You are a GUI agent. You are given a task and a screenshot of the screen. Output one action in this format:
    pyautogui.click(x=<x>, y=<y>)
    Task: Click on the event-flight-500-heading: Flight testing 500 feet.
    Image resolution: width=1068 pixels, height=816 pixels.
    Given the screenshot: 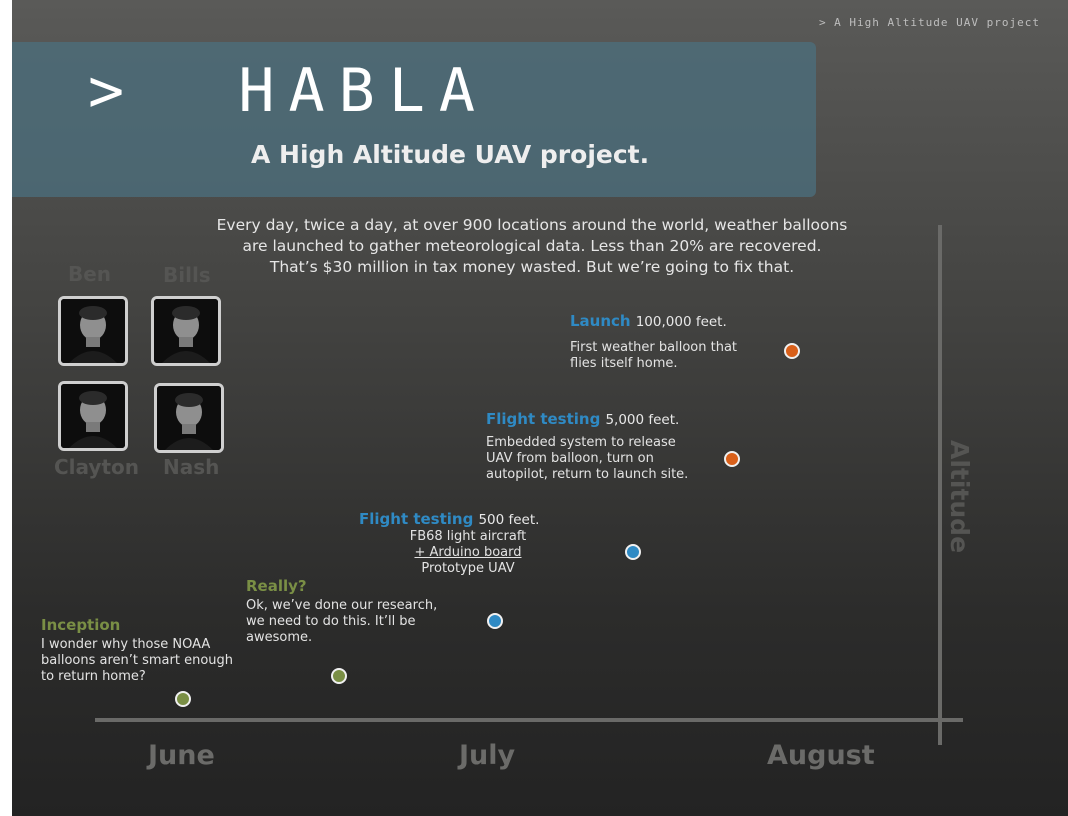 What is the action you would take?
    pyautogui.click(x=449, y=518)
    